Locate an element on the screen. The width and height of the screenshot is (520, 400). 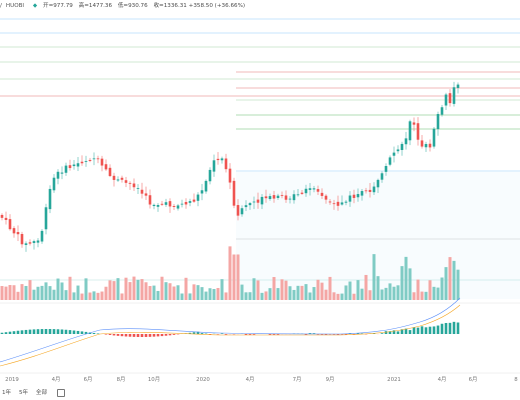
legend-exchange: HUOBI is located at coordinates (15, 6).